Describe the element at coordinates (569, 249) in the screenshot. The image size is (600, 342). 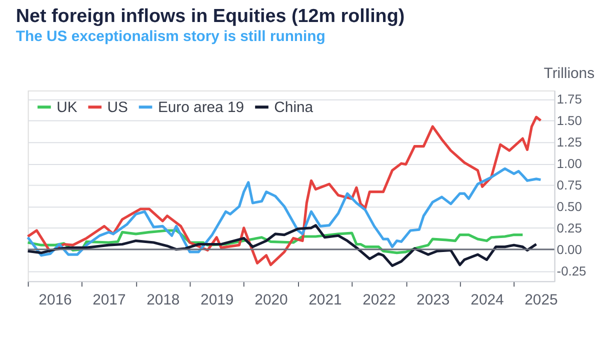
I see `y-tick-label: 0.00` at that location.